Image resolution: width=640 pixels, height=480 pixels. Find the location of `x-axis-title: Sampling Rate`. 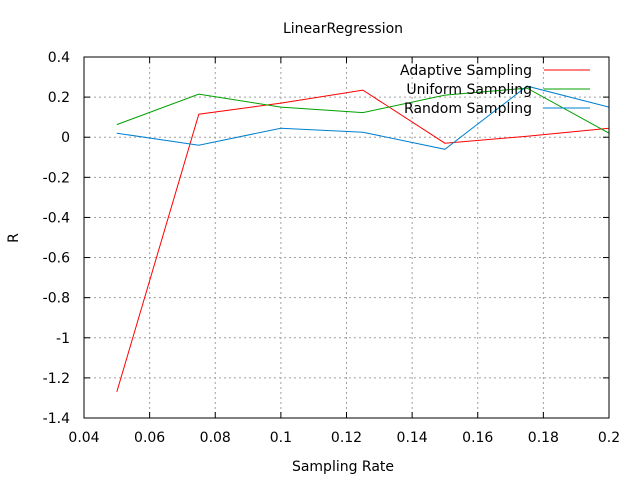

x-axis-title: Sampling Rate is located at coordinates (343, 467).